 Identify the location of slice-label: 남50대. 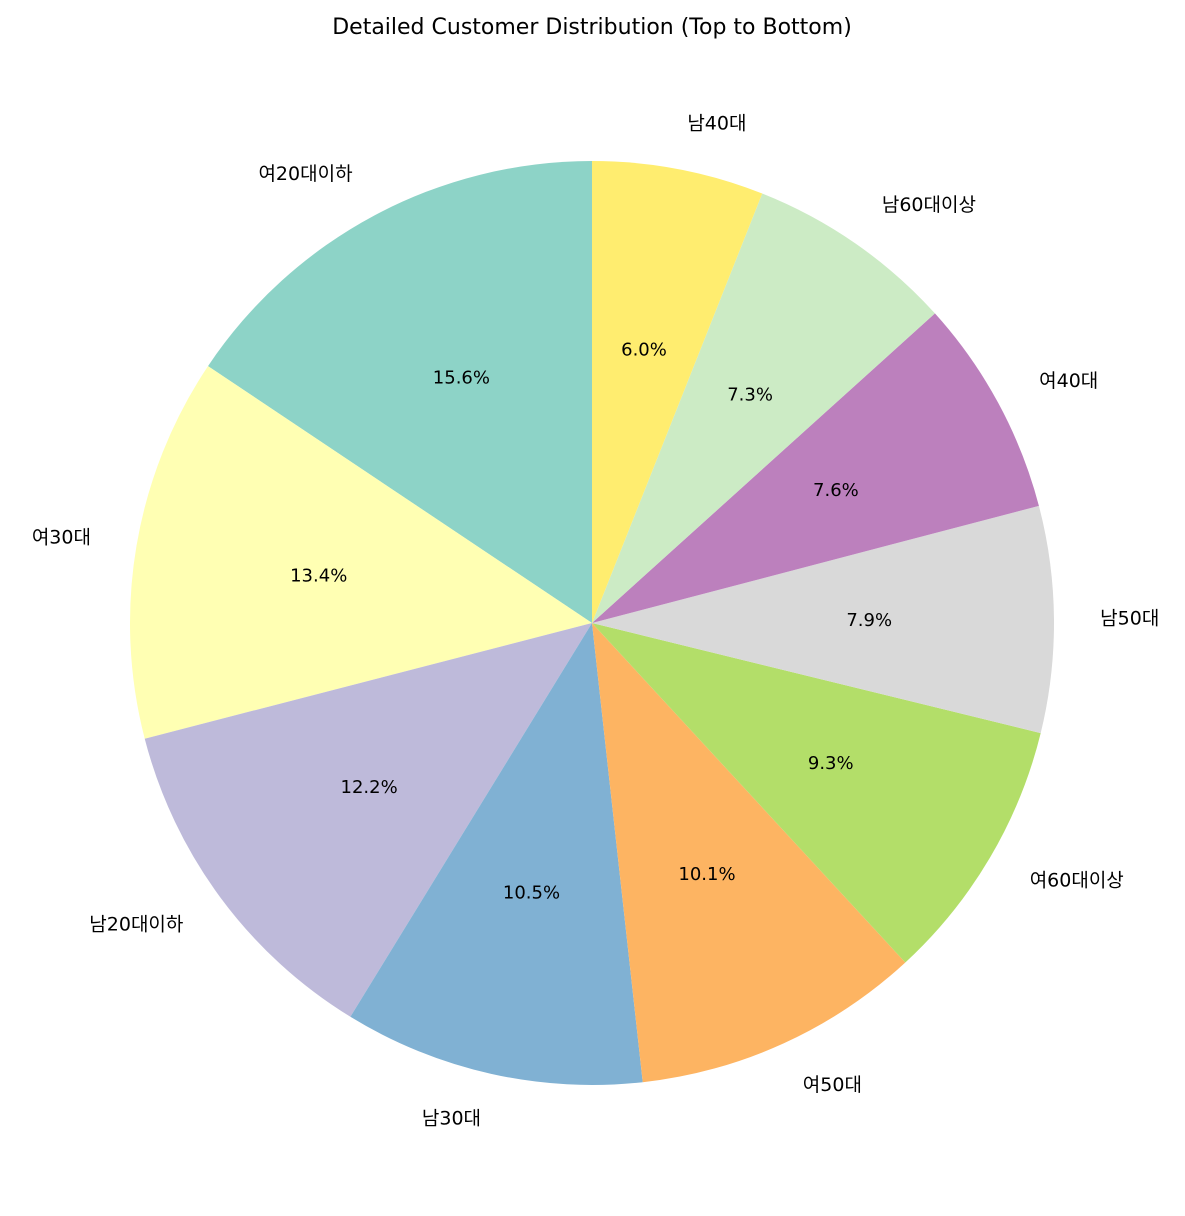
(1129, 619).